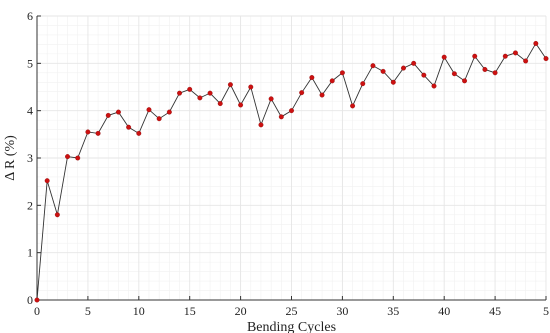 This screenshot has width=550, height=333. I want to click on x-tick-label: 40, so click(444, 311).